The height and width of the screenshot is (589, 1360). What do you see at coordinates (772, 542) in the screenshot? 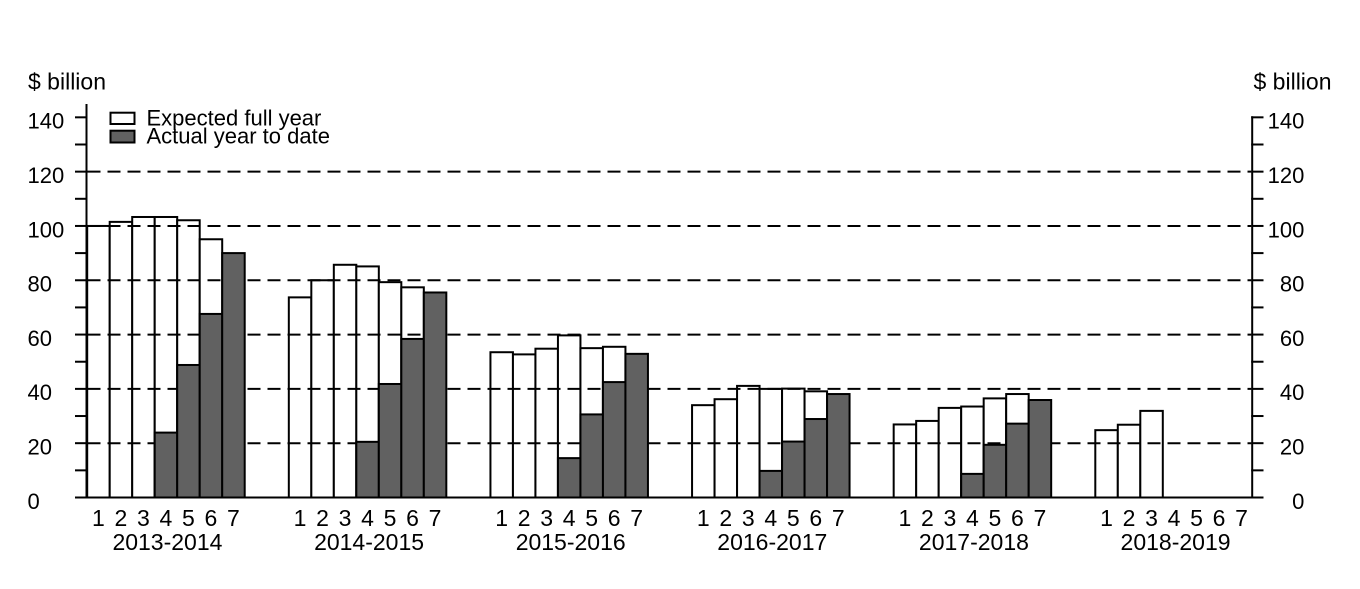
I see `svg-text: 2016-2017` at bounding box center [772, 542].